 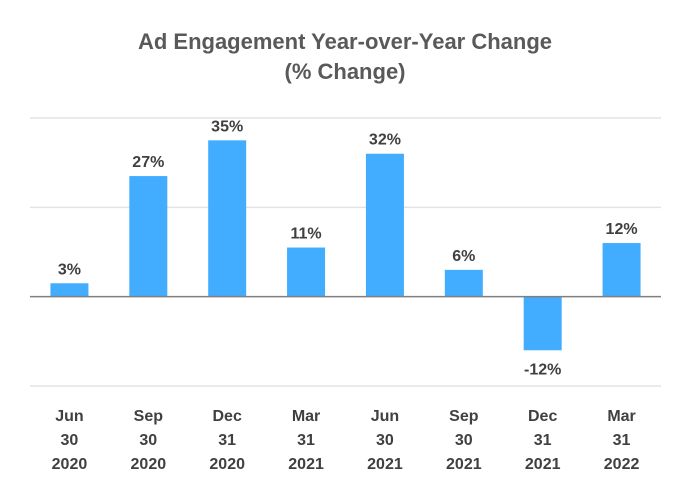 What do you see at coordinates (542, 369) in the screenshot?
I see `data-label: -12%` at bounding box center [542, 369].